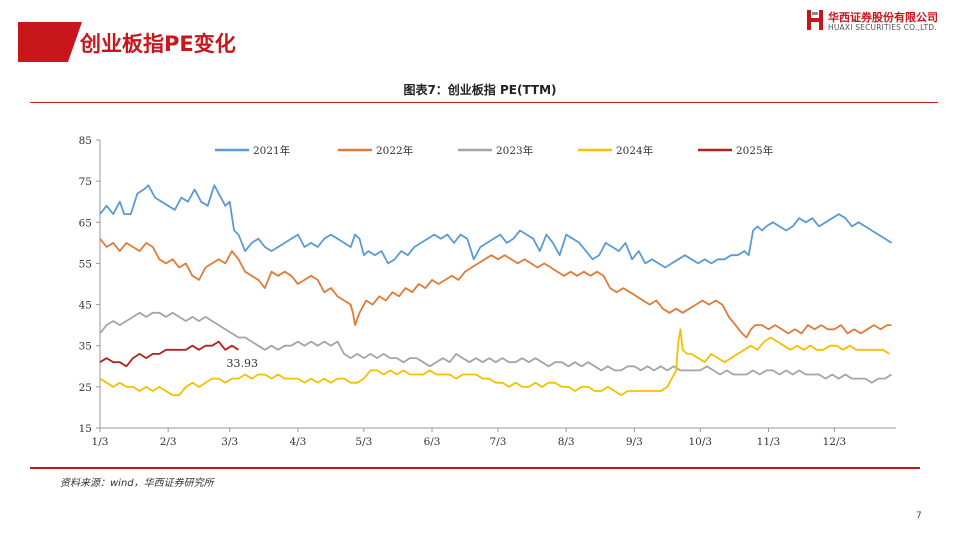 The height and width of the screenshot is (538, 960). I want to click on x-tick-label: 10/3, so click(701, 442).